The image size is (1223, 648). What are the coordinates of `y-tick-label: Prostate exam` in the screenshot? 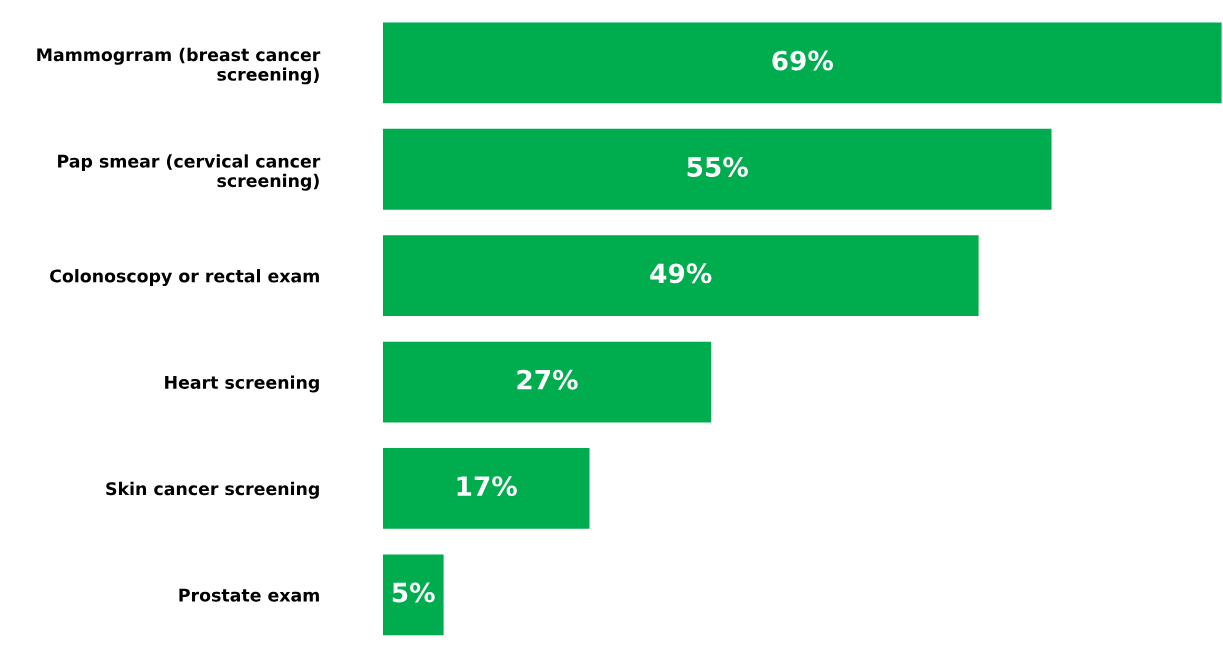 It's located at (249, 595).